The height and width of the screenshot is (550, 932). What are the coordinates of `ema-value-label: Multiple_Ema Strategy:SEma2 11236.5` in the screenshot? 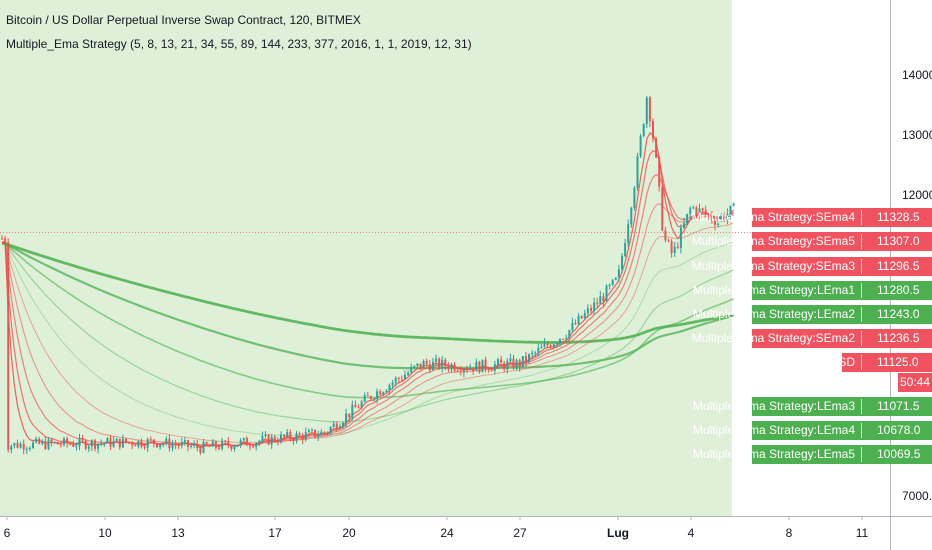 It's located at (812, 338).